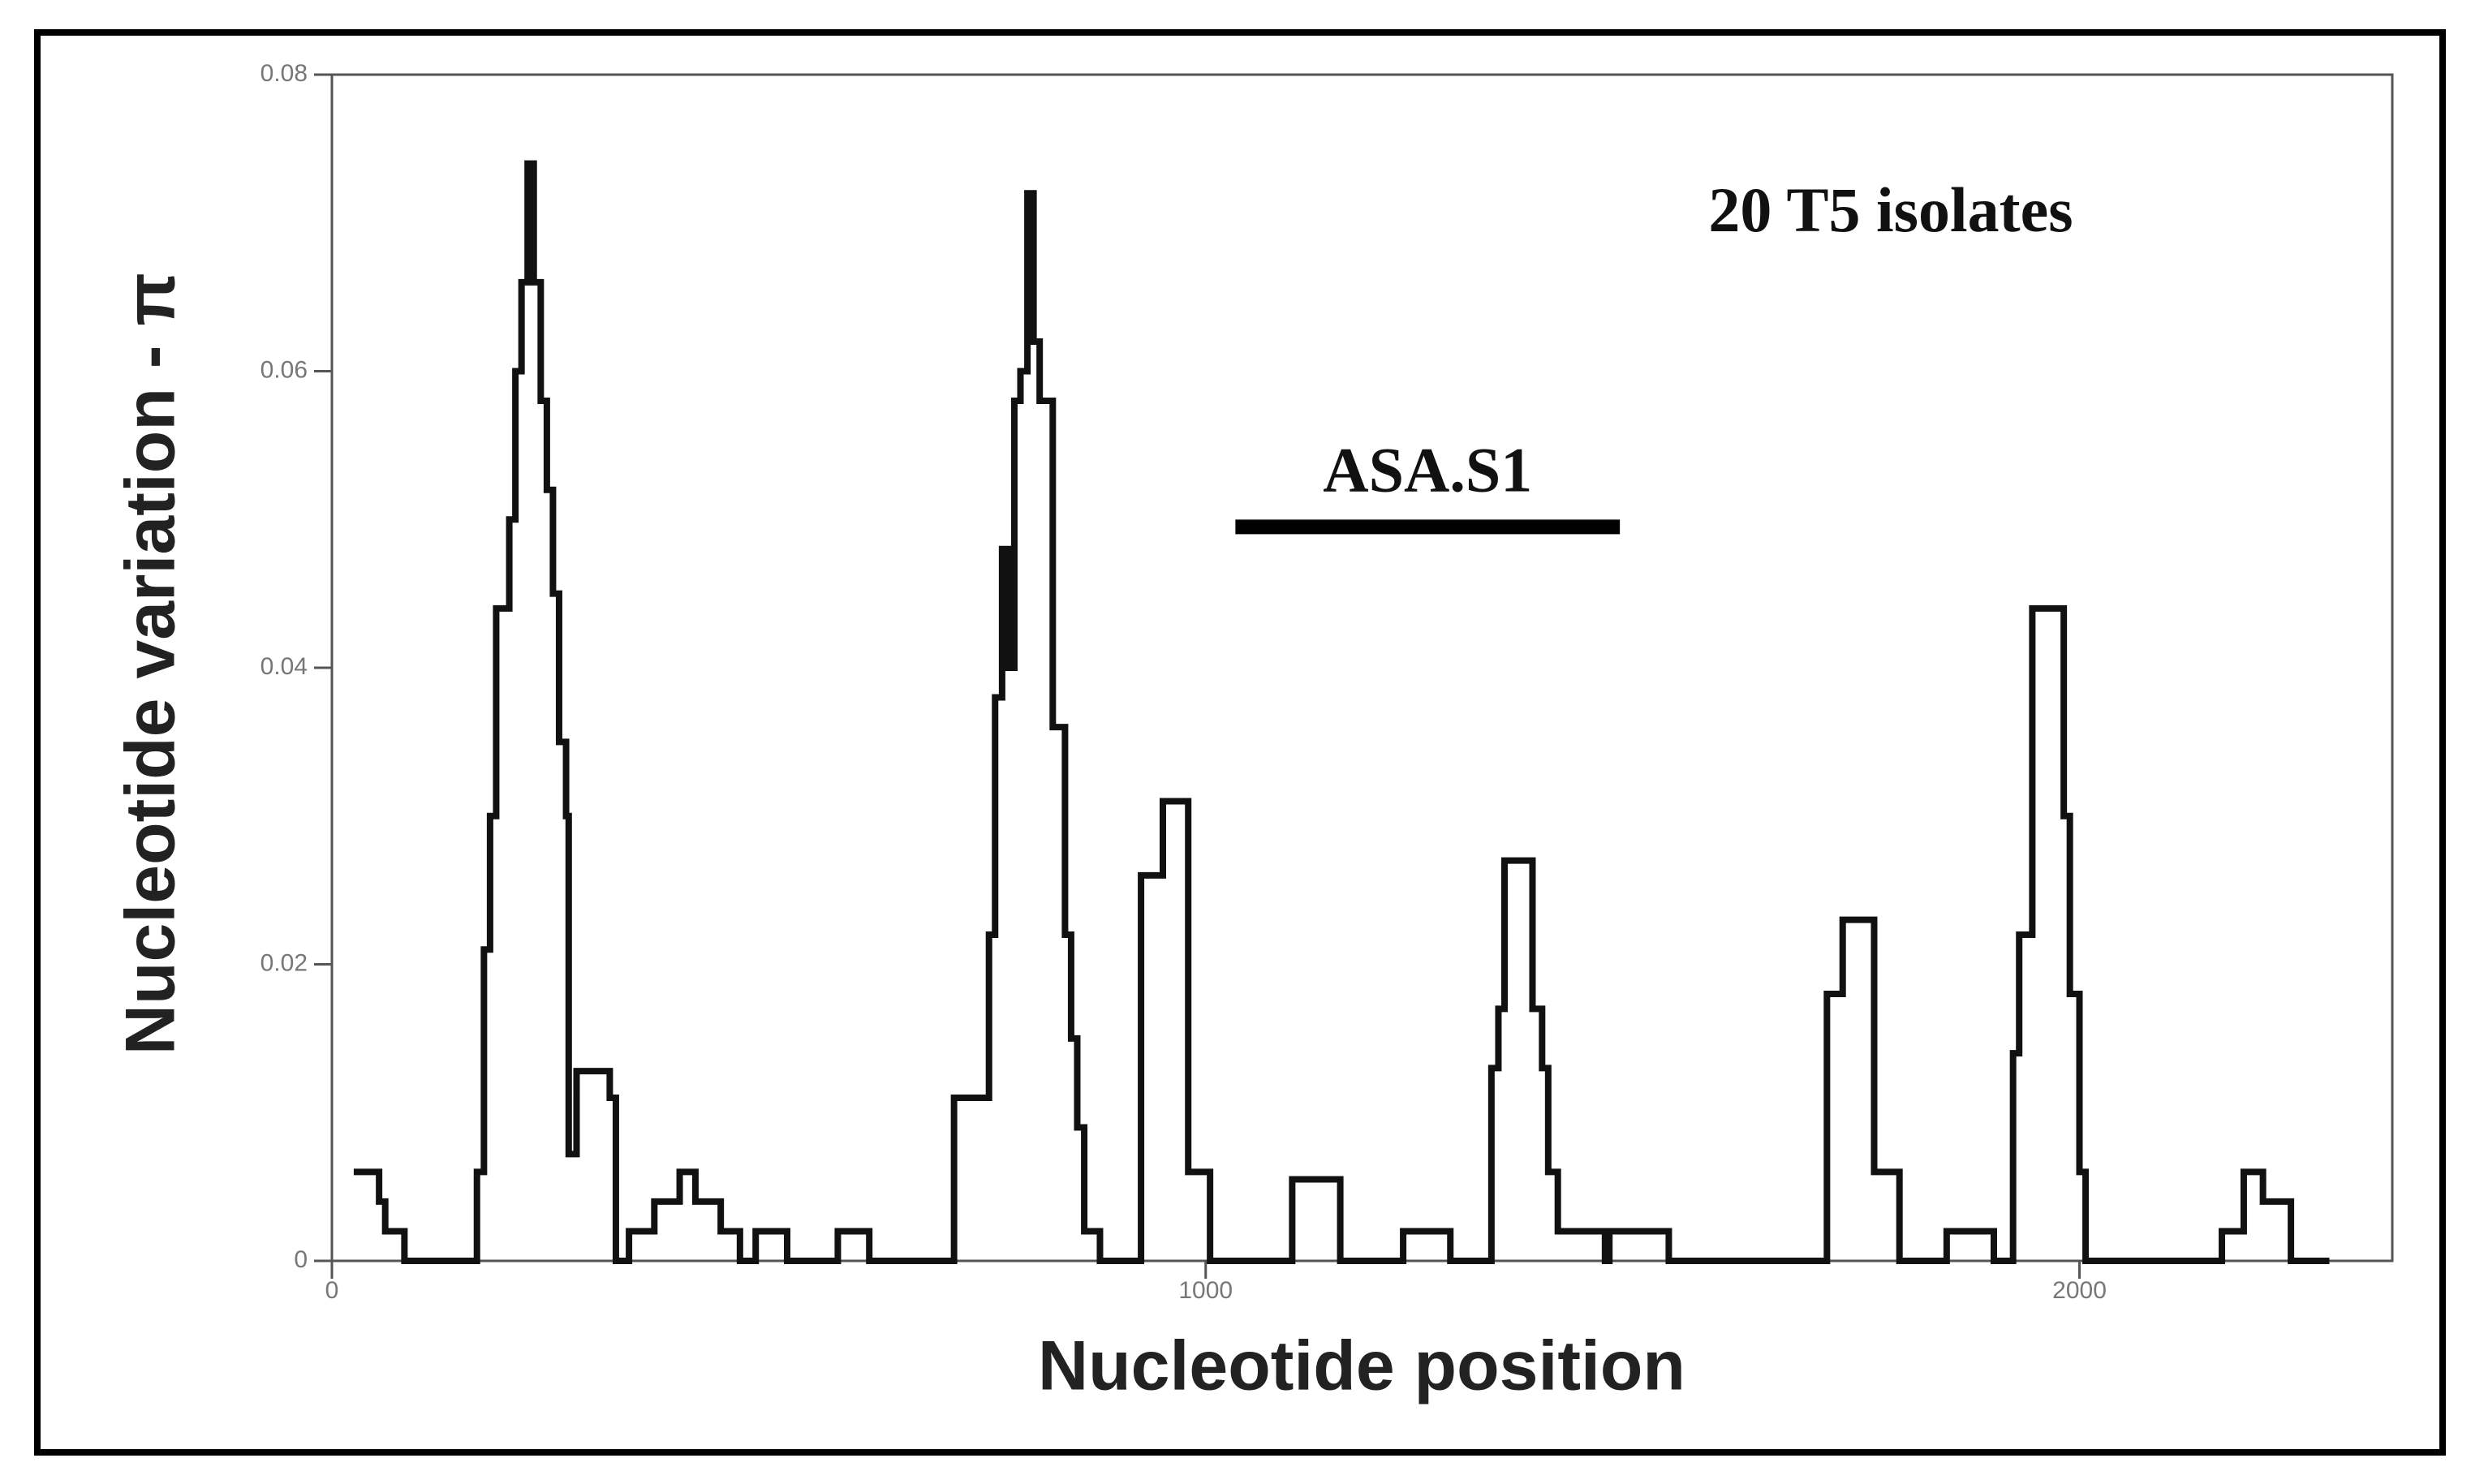  I want to click on y-axis-title: Nucleotide variation - π, so click(151, 664).